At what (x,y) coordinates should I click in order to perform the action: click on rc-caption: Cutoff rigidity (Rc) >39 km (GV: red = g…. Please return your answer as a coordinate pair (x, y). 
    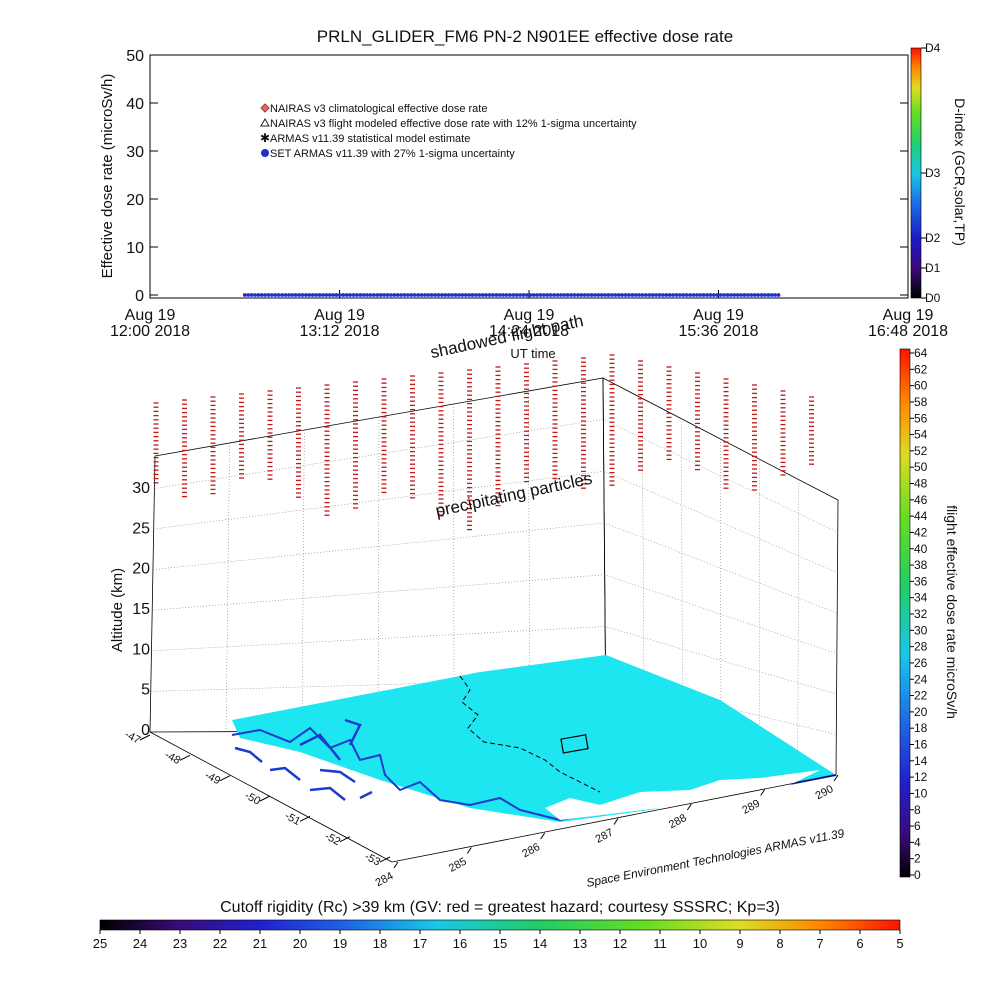
    Looking at the image, I should click on (500, 907).